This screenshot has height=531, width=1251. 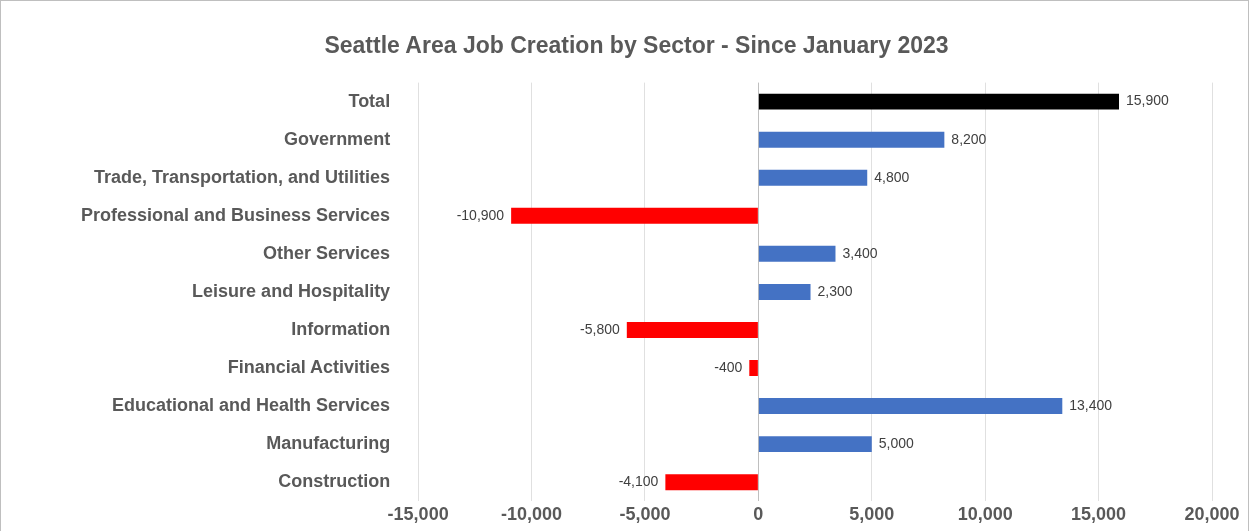 I want to click on chart-title: Seattle Area Job Creation by Sector - Since January 2023, so click(x=636, y=45).